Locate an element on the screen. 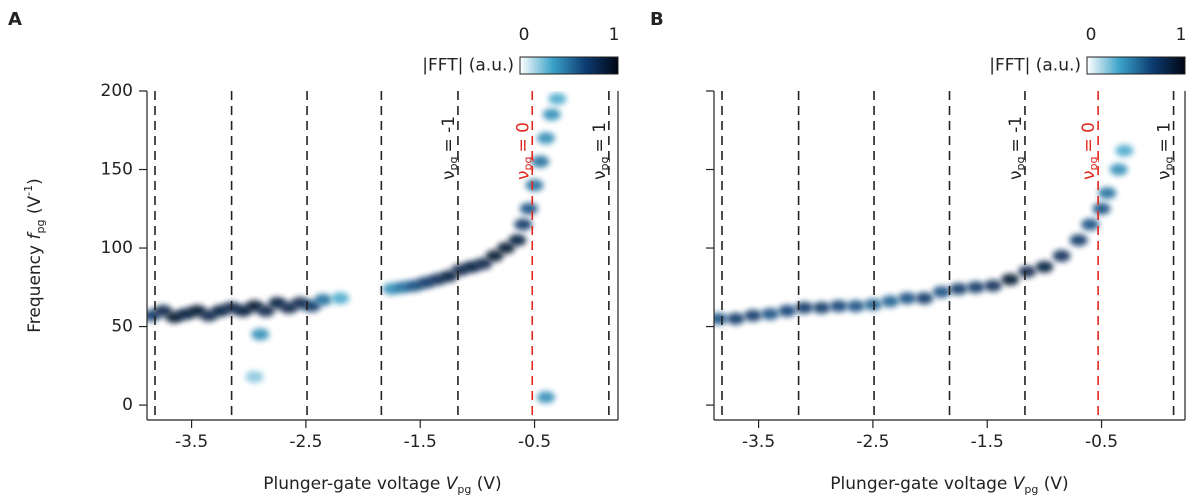 The image size is (1189, 502). y-tick-label: 0 is located at coordinates (127, 405).